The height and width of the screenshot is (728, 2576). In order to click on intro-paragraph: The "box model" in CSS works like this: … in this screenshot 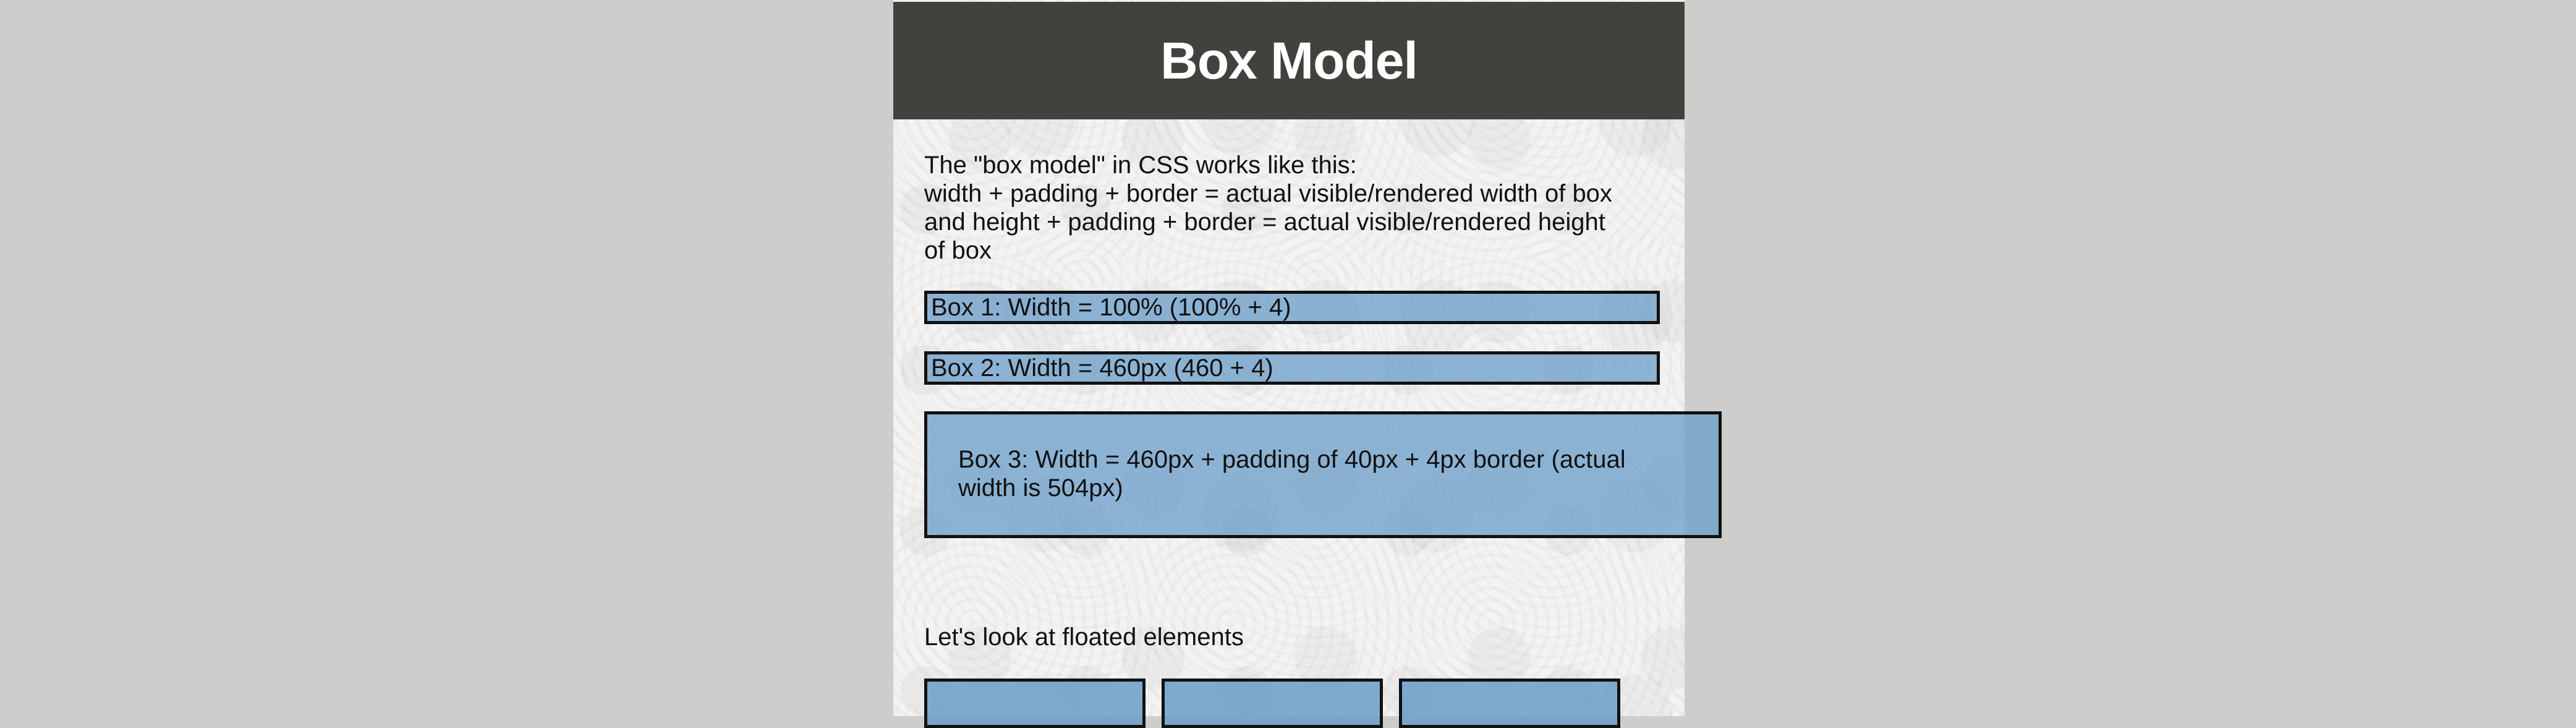, I will do `click(1292, 208)`.